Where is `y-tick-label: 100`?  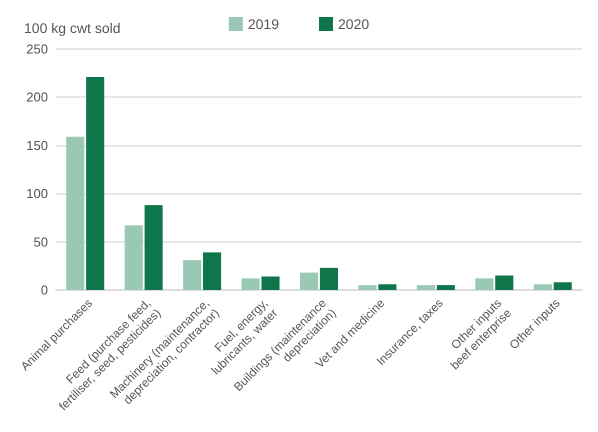
y-tick-label: 100 is located at coordinates (37, 194).